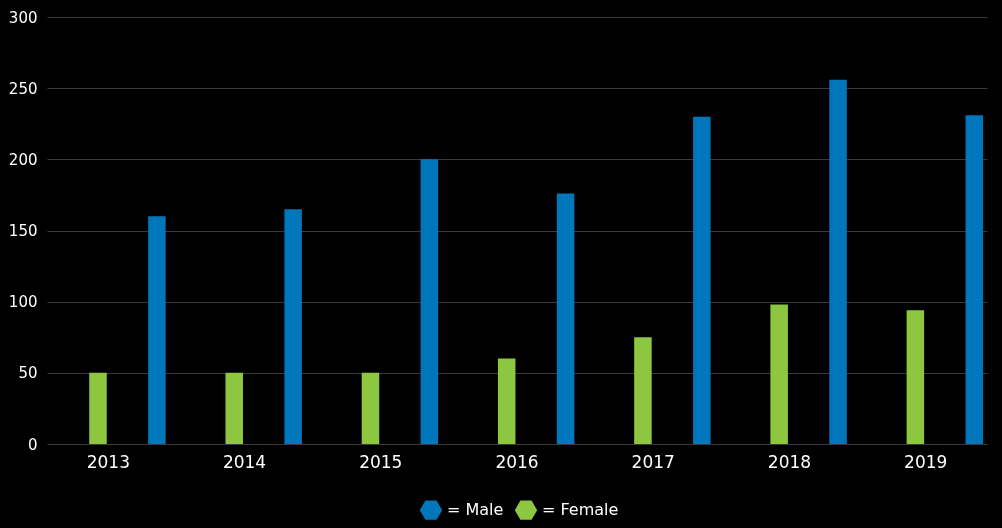  Describe the element at coordinates (23, 302) in the screenshot. I see `y-tick-label: 100` at that location.